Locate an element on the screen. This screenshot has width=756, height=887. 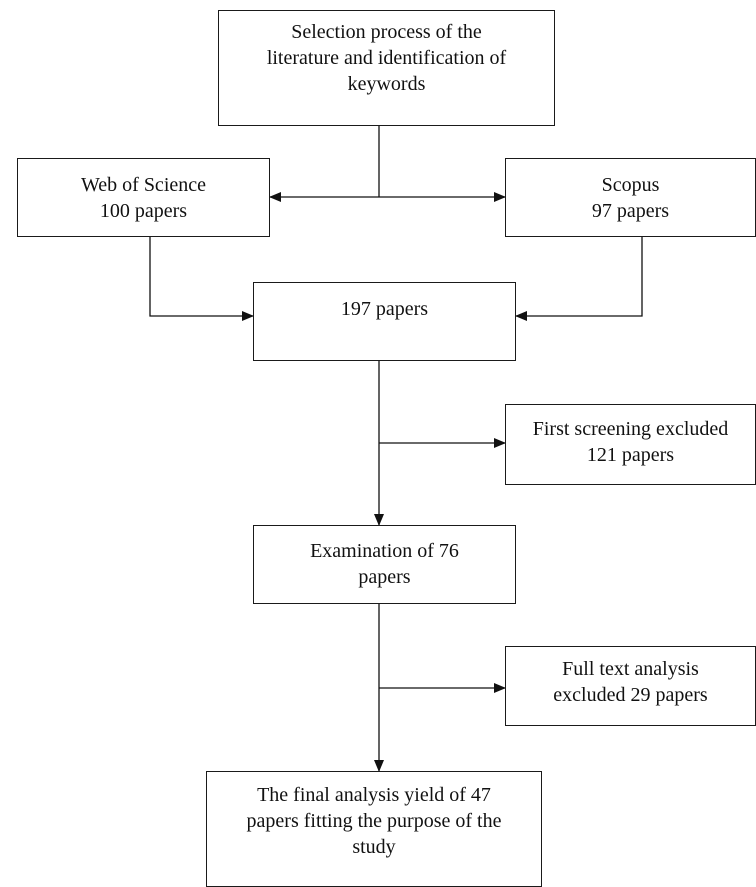
arrow-wos-to-combined is located at coordinates (201, 279).